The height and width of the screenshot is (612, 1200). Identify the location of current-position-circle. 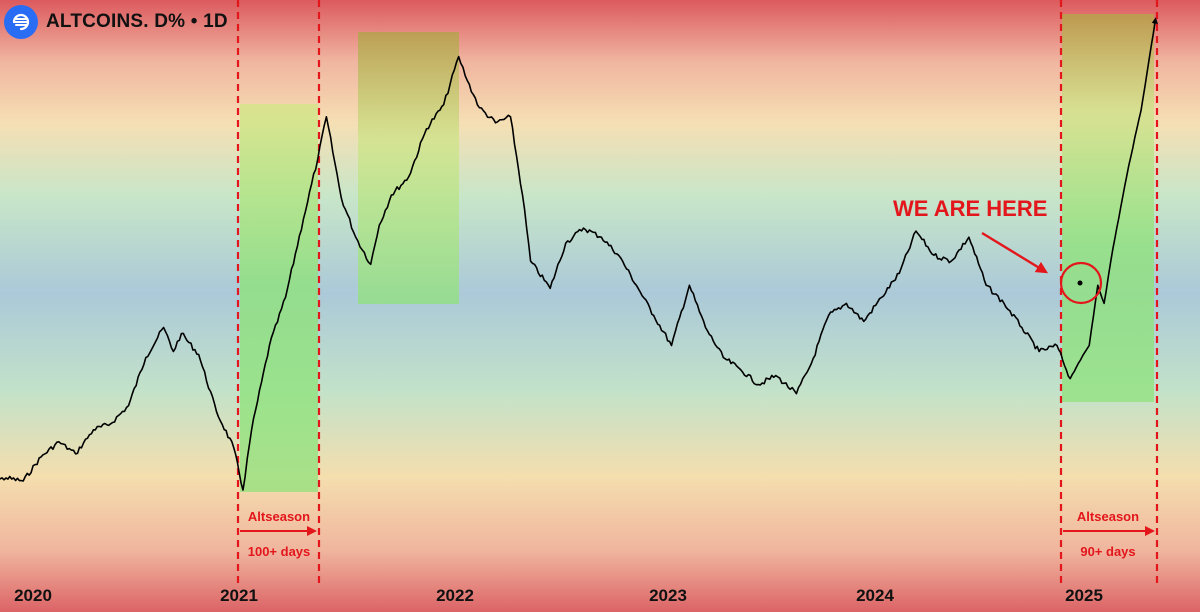
(1081, 283).